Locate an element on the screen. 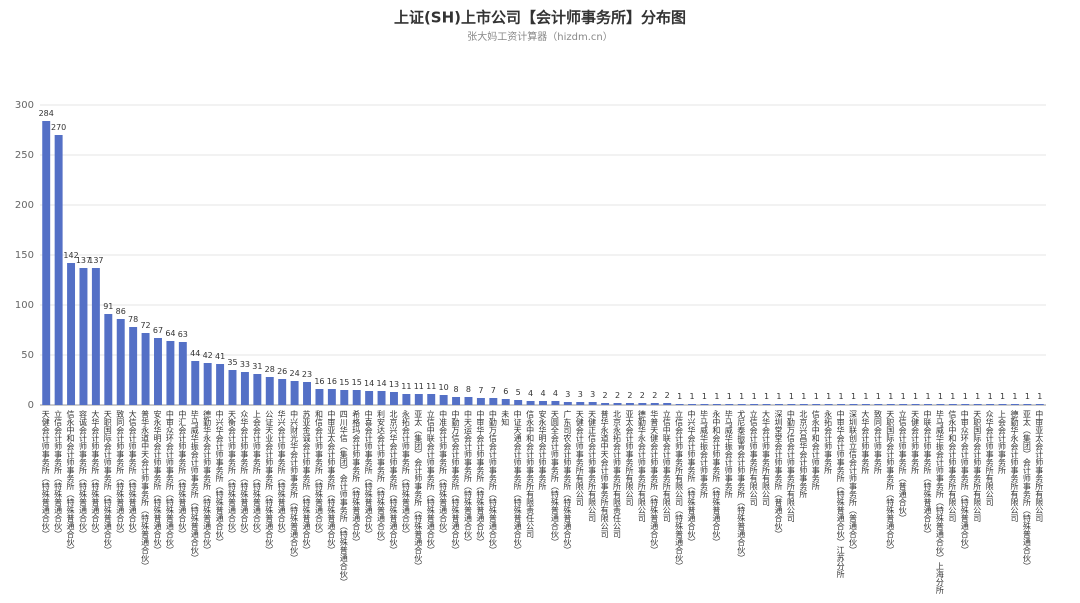 This screenshot has height=603, width=1080. data-label: 31 is located at coordinates (257, 366).